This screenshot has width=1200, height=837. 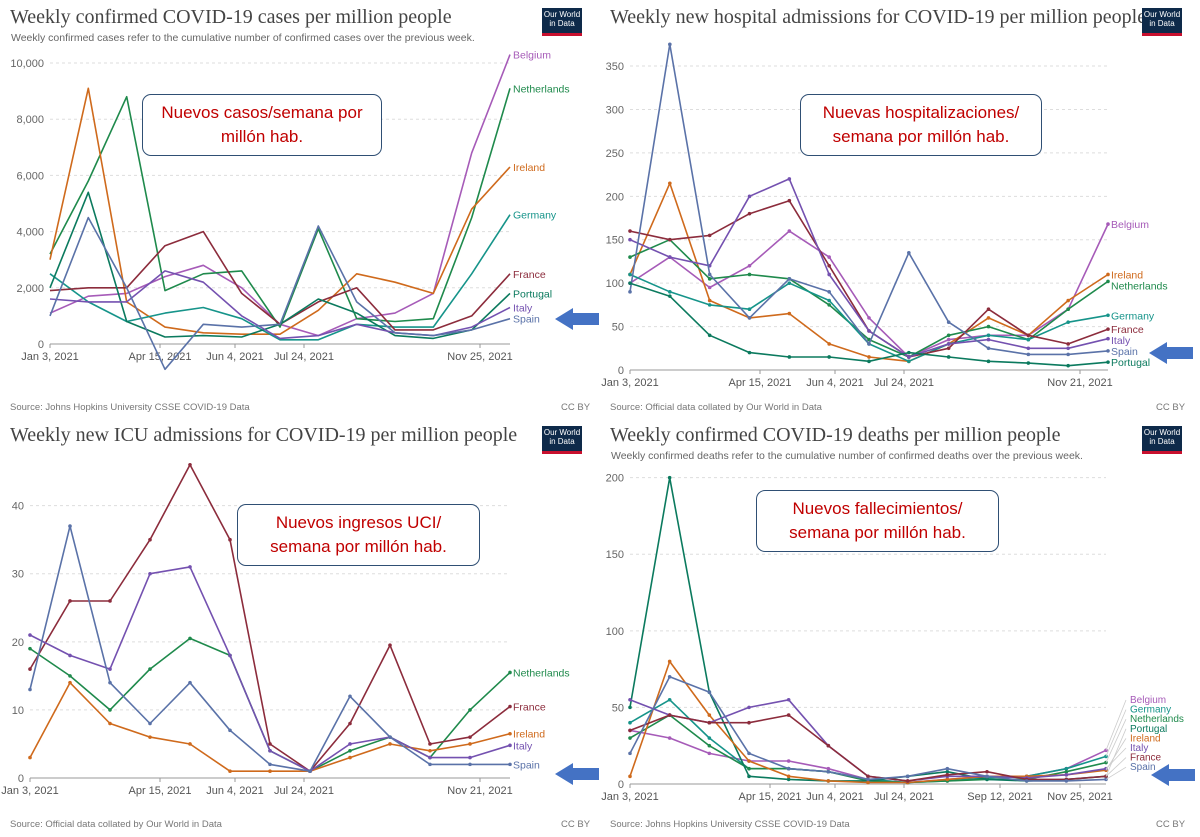 I want to click on series-line-netherlands, so click(x=868, y=749).